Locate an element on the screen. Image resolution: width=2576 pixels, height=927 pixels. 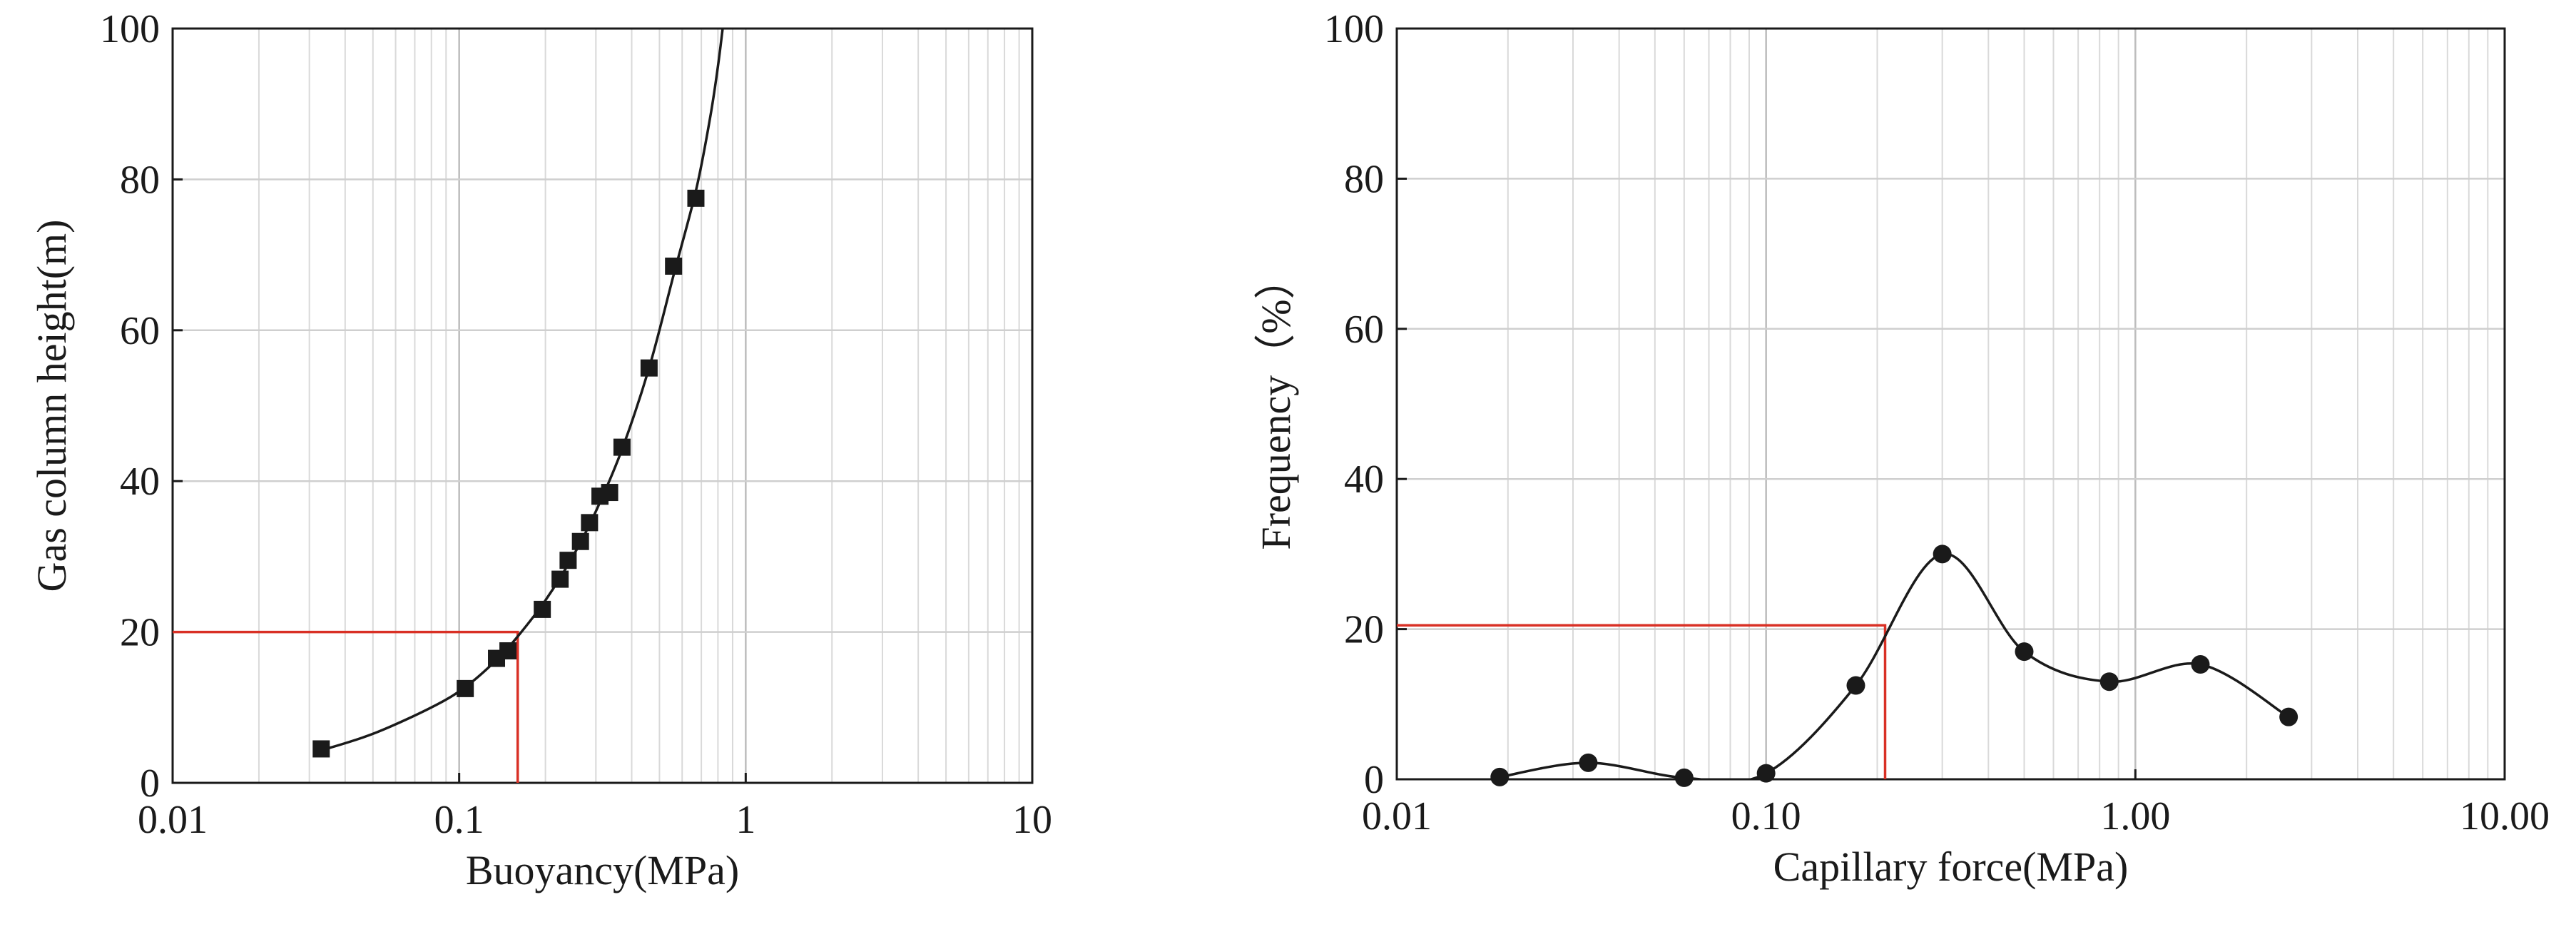
x-axis-label: Capillary force(MPa) is located at coordinates (1951, 867).